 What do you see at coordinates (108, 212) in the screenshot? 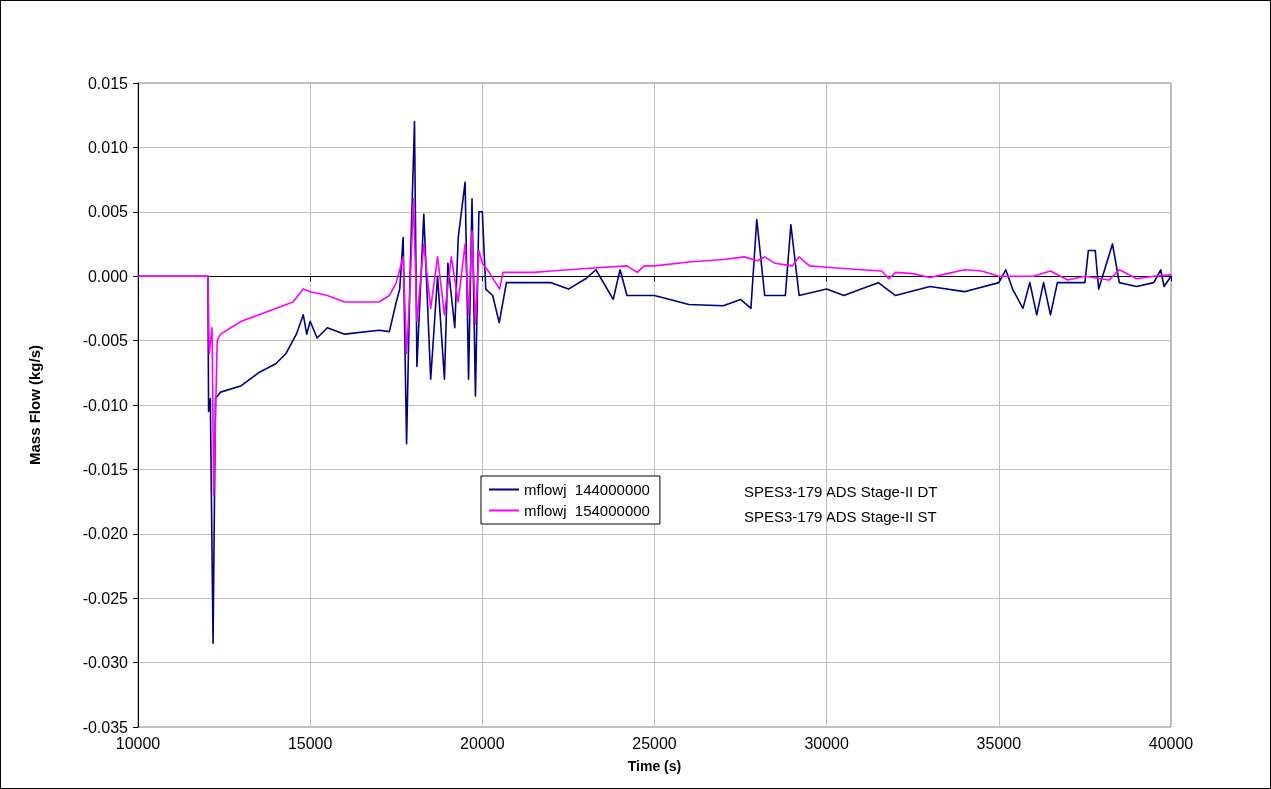
I see `y-tick-label: 0.005` at bounding box center [108, 212].